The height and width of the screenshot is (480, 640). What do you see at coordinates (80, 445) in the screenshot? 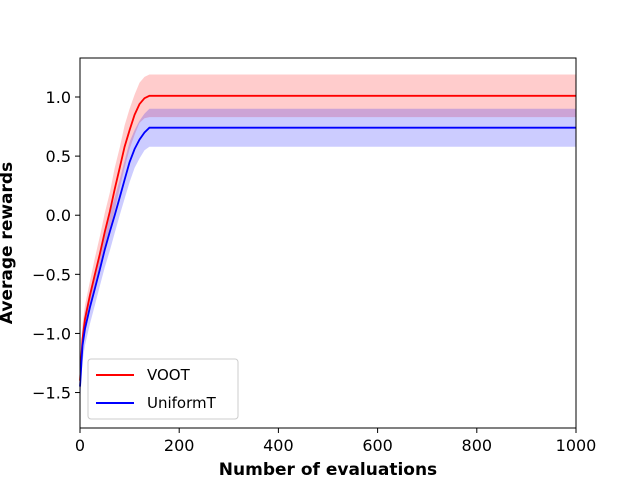
I see `x-tick-label: 0` at bounding box center [80, 445].